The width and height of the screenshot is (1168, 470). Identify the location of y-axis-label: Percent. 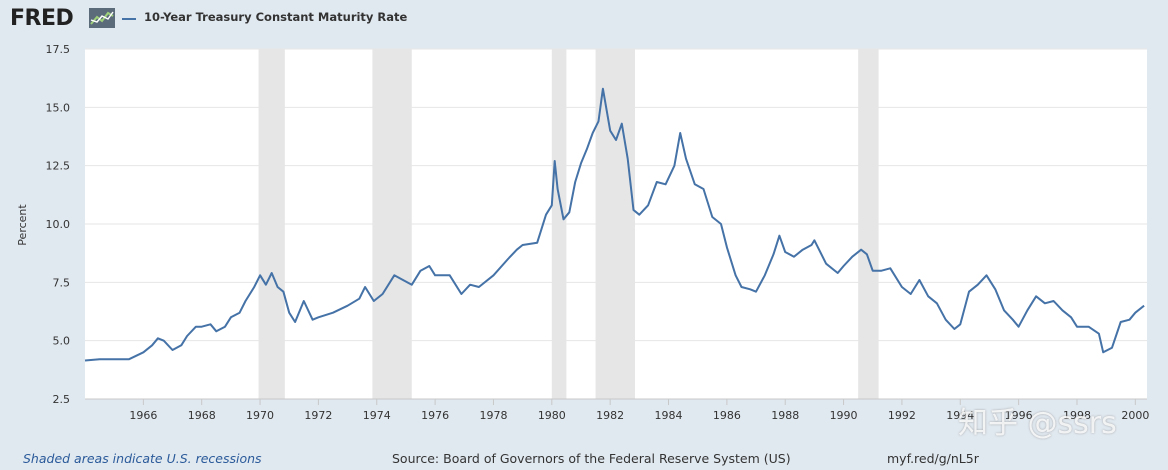
(22, 225).